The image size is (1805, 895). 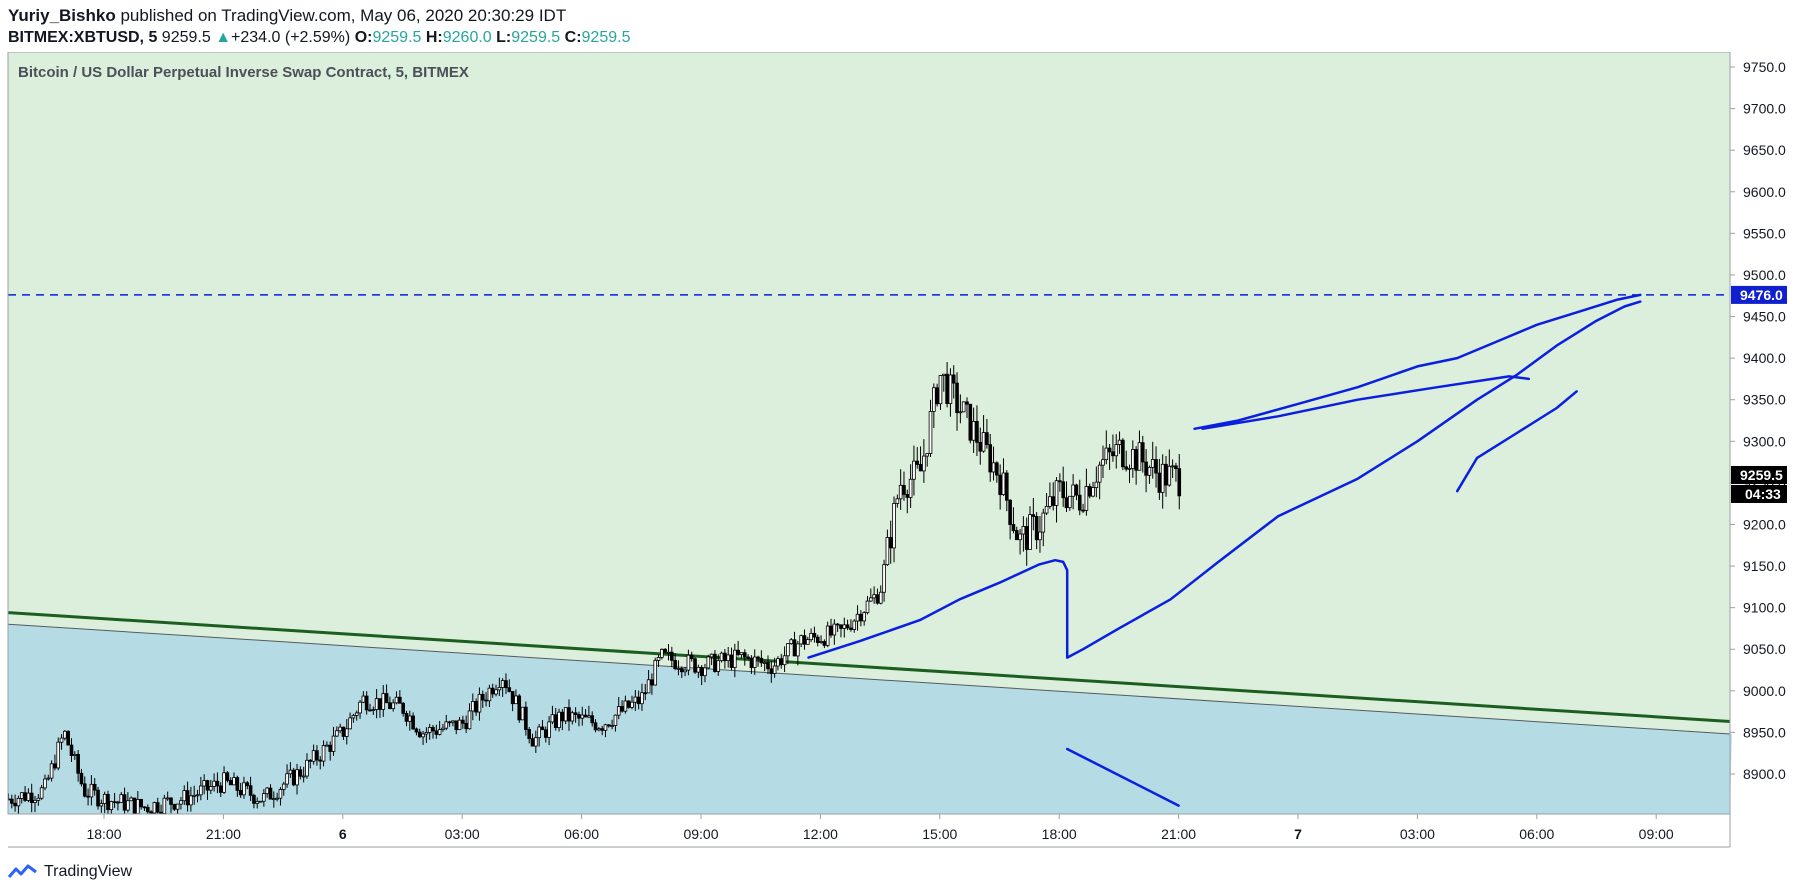 I want to click on drawn-arrow-head-lower, so click(x=1516, y=441).